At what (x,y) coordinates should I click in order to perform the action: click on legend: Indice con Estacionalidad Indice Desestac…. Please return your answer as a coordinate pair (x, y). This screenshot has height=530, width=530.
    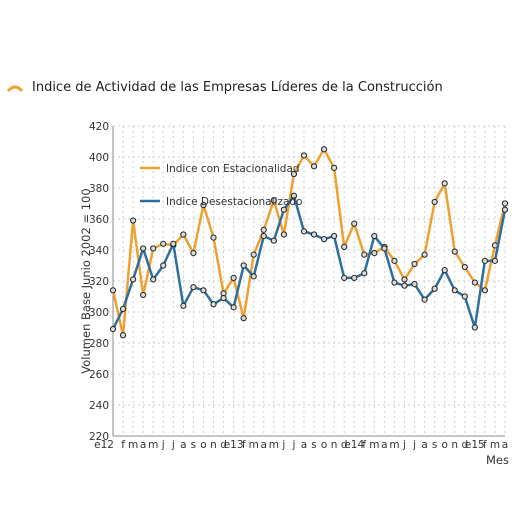
    Looking at the image, I should click on (221, 185).